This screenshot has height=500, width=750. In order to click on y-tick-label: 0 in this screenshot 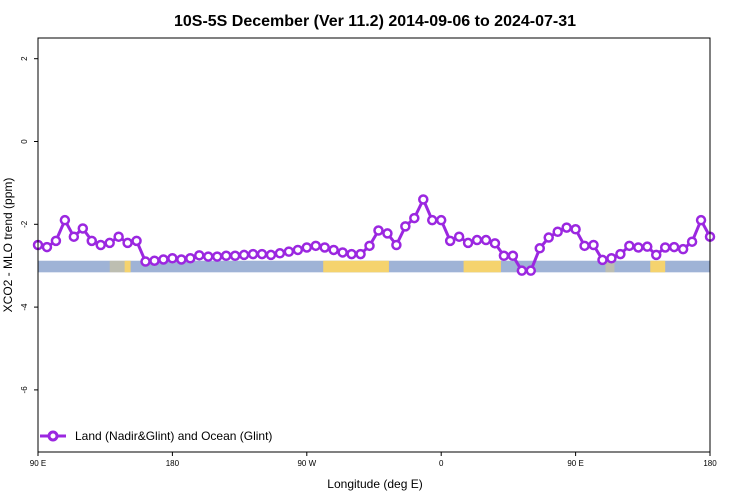, I will do `click(24, 141)`.